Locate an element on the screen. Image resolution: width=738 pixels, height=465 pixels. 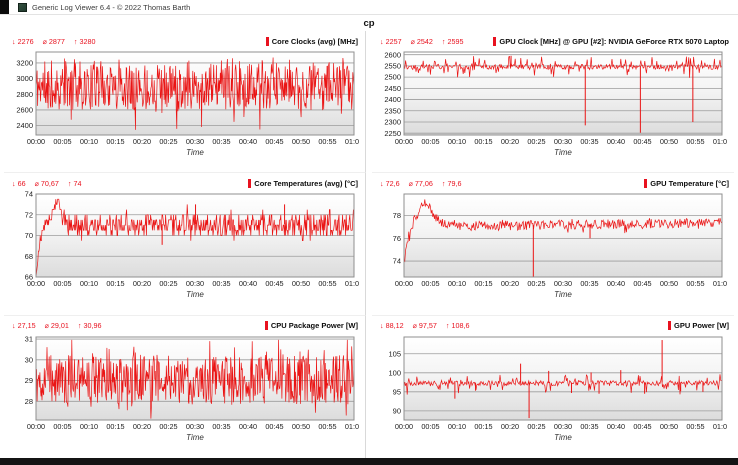
y-axis-labels: 66 68 70 72 74 is located at coordinates (29, 236).